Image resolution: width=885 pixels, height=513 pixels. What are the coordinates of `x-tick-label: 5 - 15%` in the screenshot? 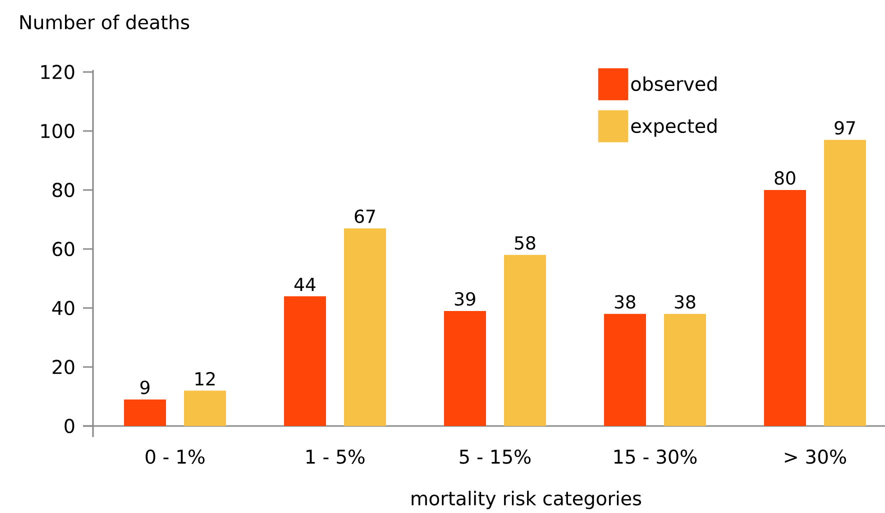 It's located at (495, 457).